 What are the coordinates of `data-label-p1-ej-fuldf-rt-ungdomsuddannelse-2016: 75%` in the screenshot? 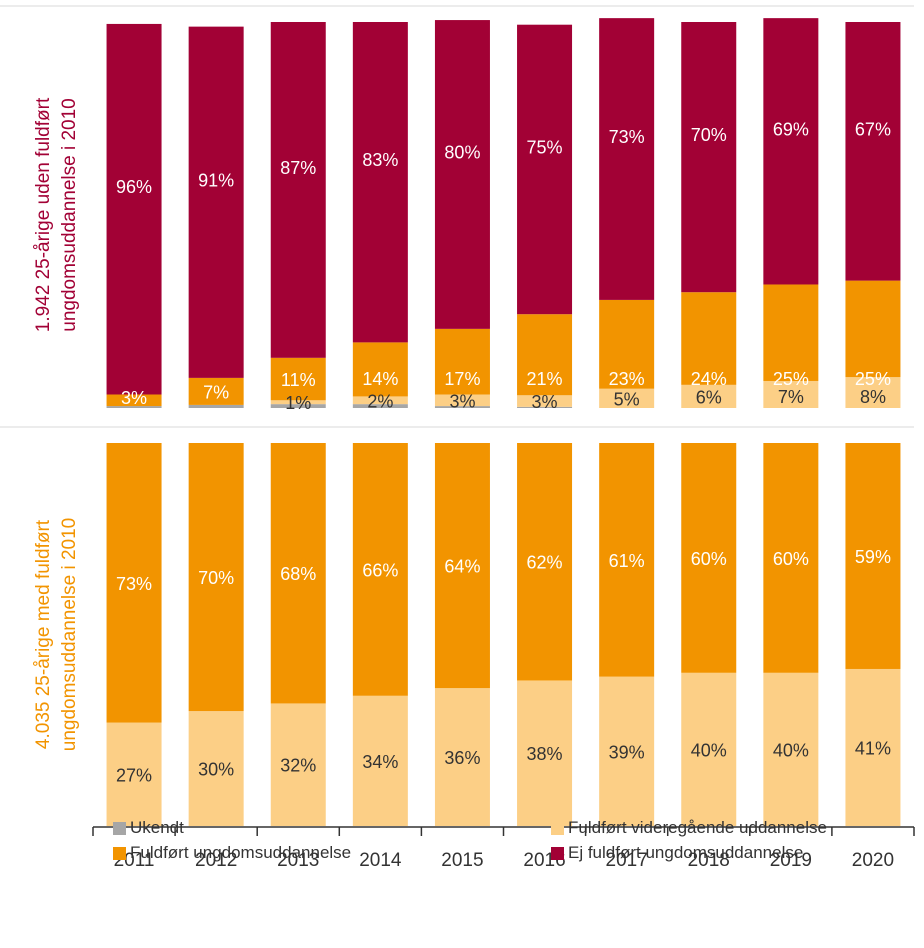 It's located at (545, 147).